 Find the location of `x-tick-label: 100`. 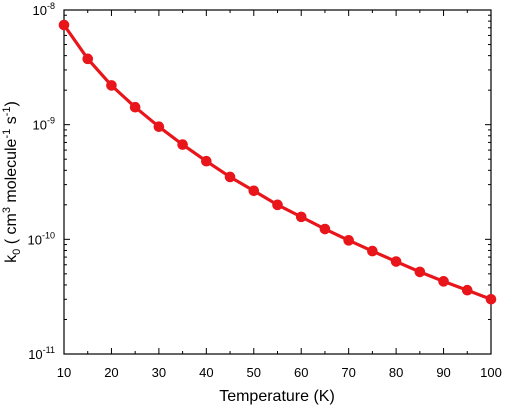

x-tick-label: 100 is located at coordinates (491, 372).